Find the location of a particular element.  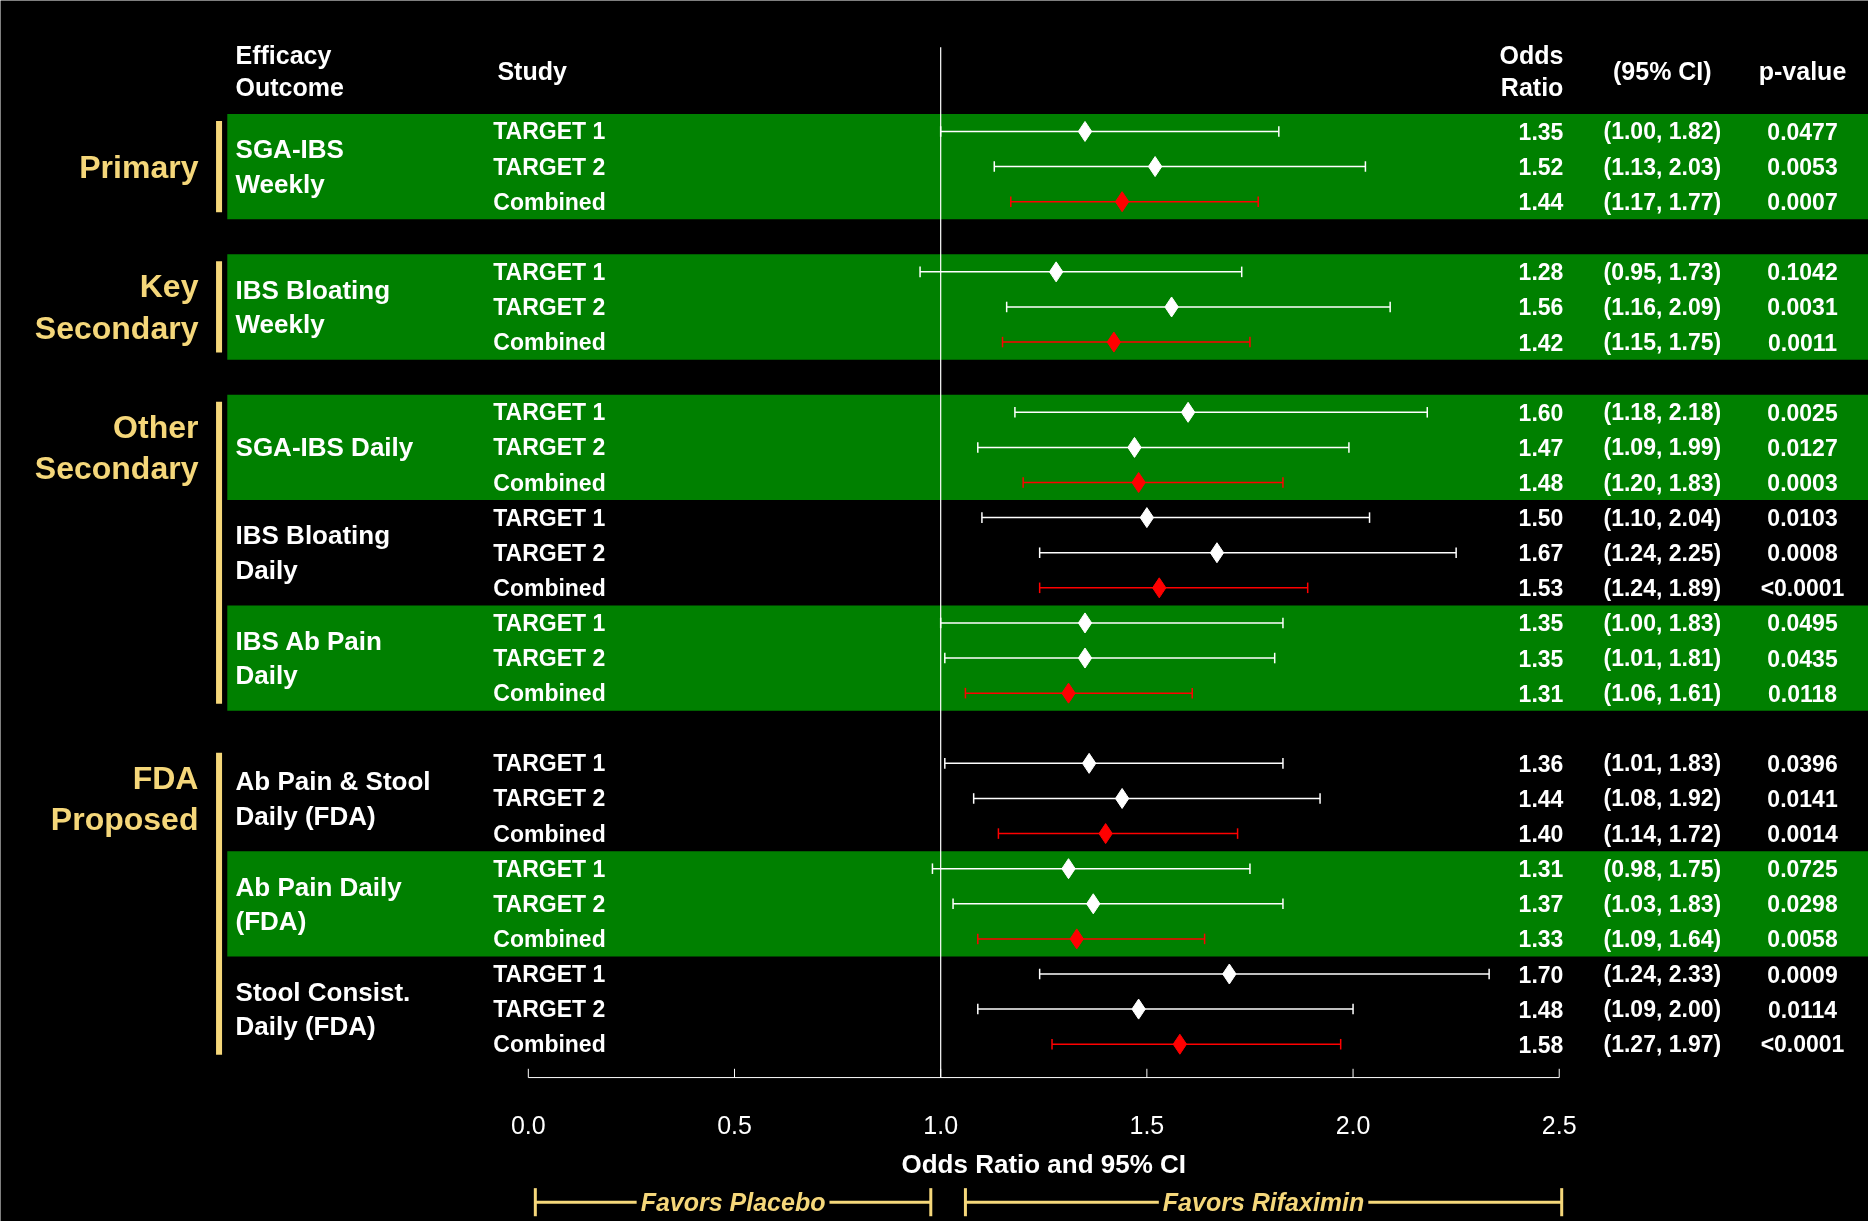

text: SGA-IBS Weekly is located at coordinates (289, 166).